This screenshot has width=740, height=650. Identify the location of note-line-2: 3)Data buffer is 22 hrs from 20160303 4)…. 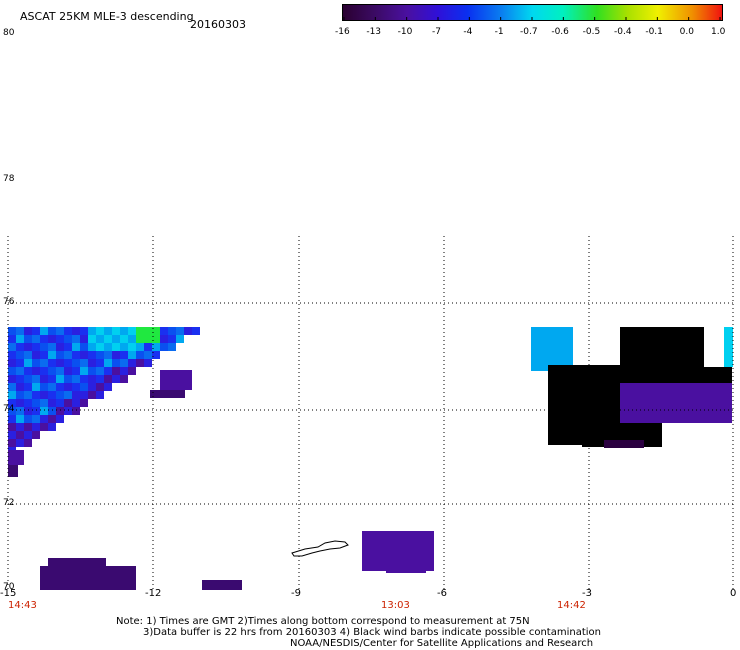
(372, 632).